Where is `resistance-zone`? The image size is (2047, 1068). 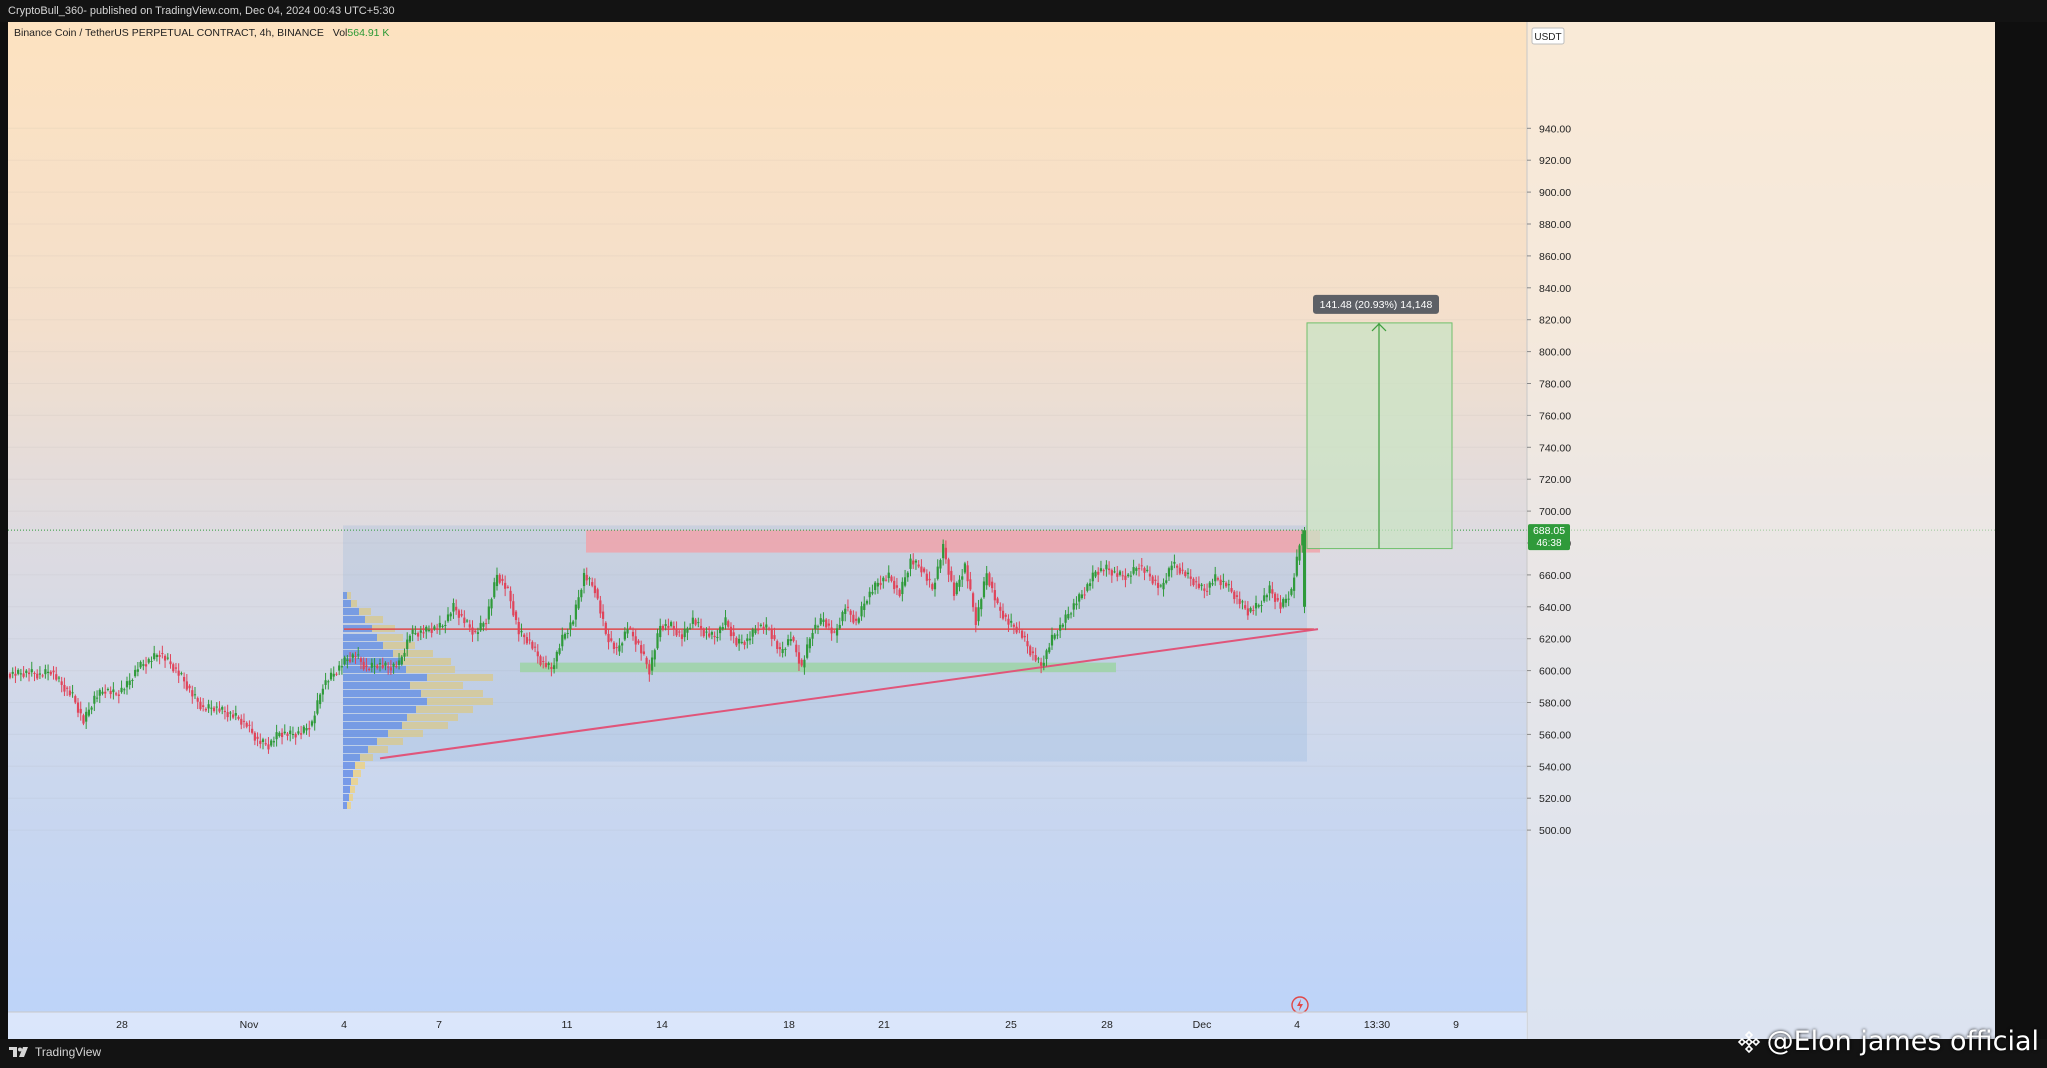 resistance-zone is located at coordinates (953, 541).